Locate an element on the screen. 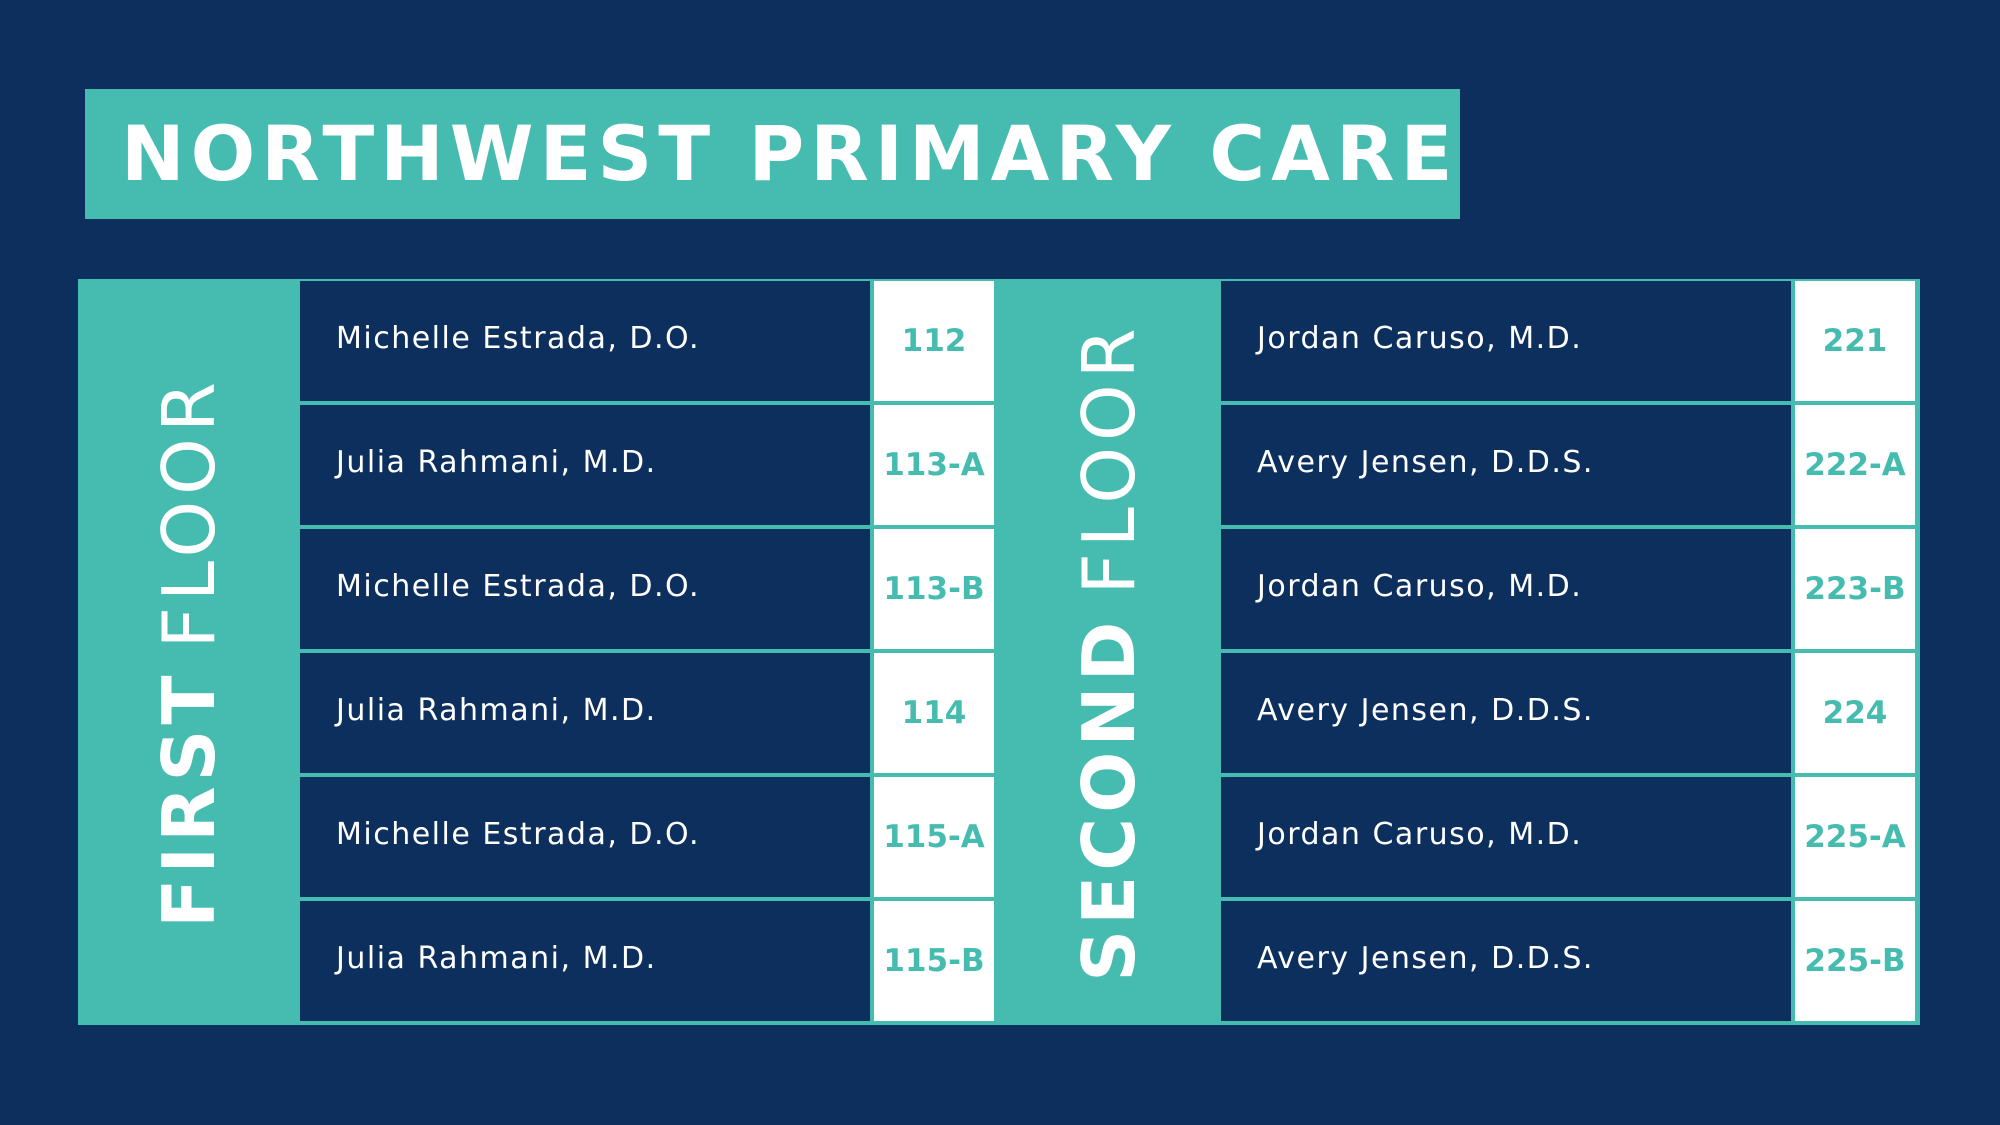 The height and width of the screenshot is (1125, 2000). second-floor-label-panel: SECOND FLOOR is located at coordinates (1109, 652).